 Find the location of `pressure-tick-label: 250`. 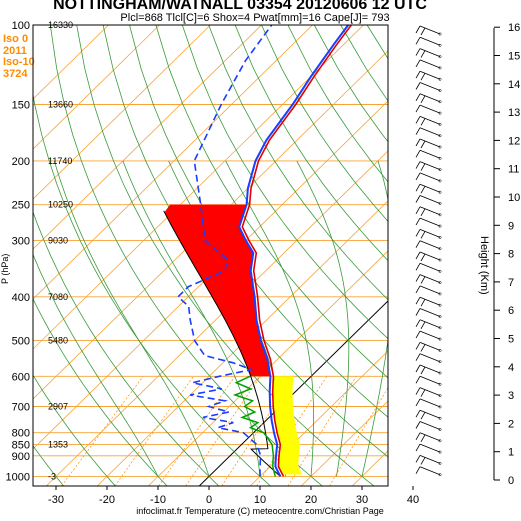

pressure-tick-label: 250 is located at coordinates (21, 206).